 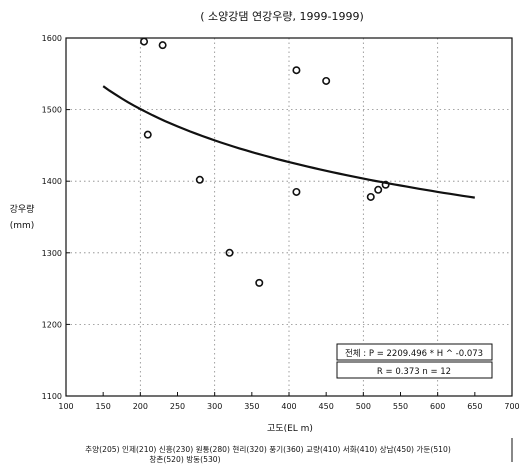 I want to click on x-tick-label: 350, so click(x=251, y=406).